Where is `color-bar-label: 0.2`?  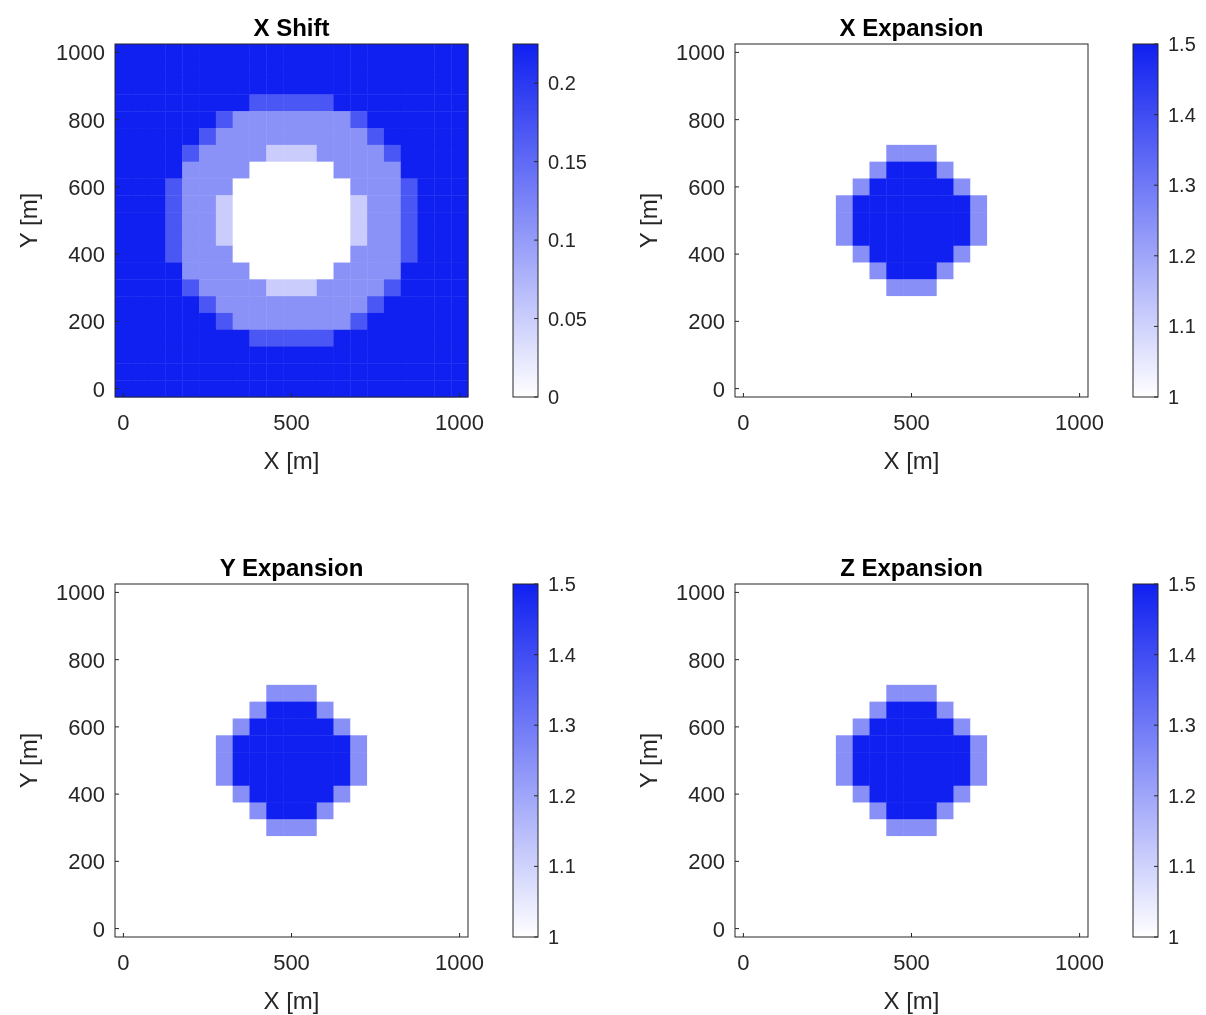 color-bar-label: 0.2 is located at coordinates (562, 83).